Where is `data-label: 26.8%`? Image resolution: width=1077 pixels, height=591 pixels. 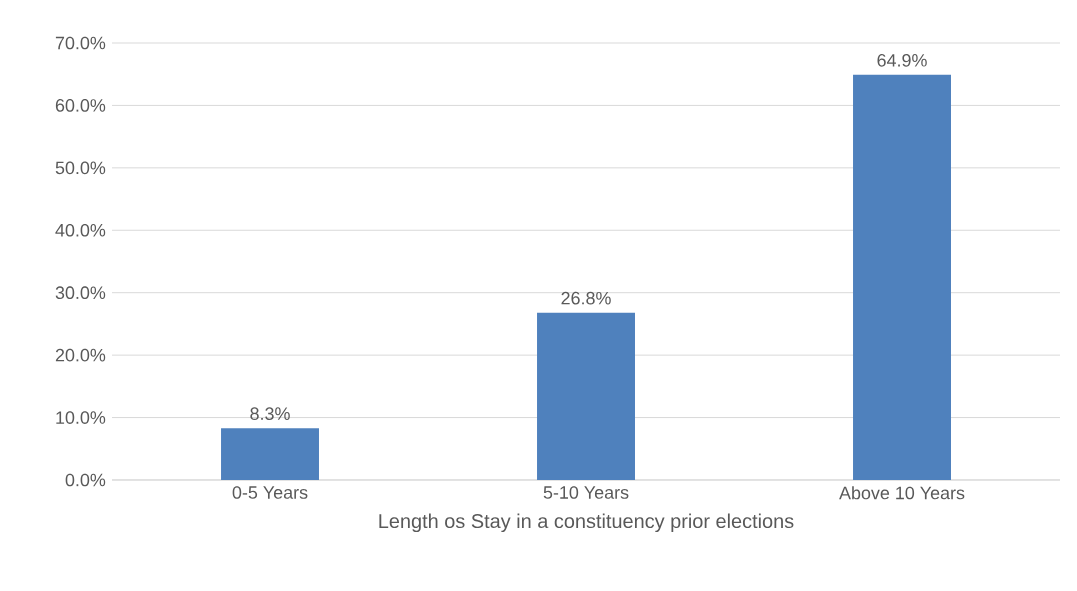
data-label: 26.8% is located at coordinates (586, 298).